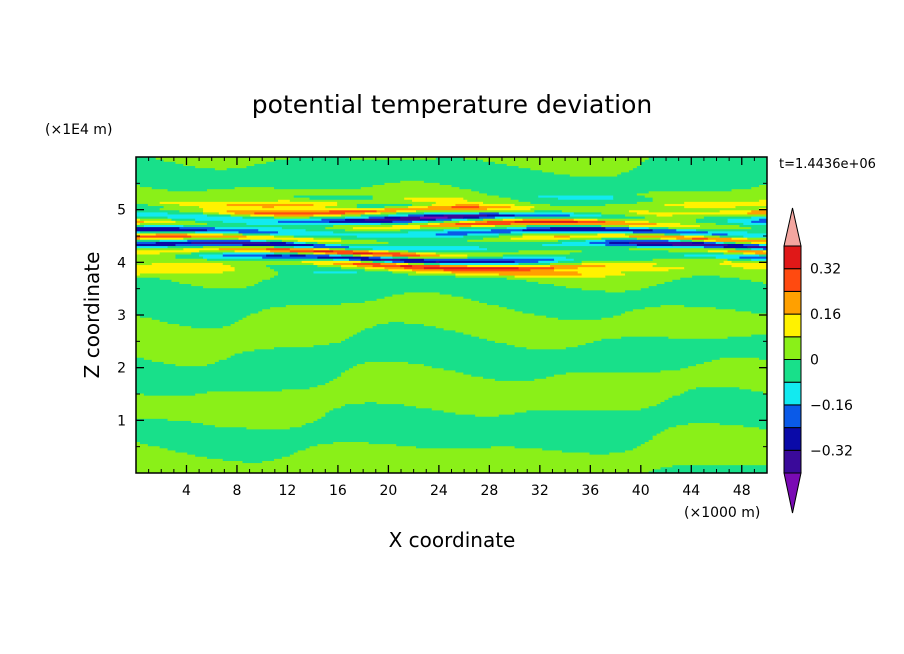 The image size is (904, 654). Describe the element at coordinates (831, 406) in the screenshot. I see `colorbar-label: −0.16` at that location.